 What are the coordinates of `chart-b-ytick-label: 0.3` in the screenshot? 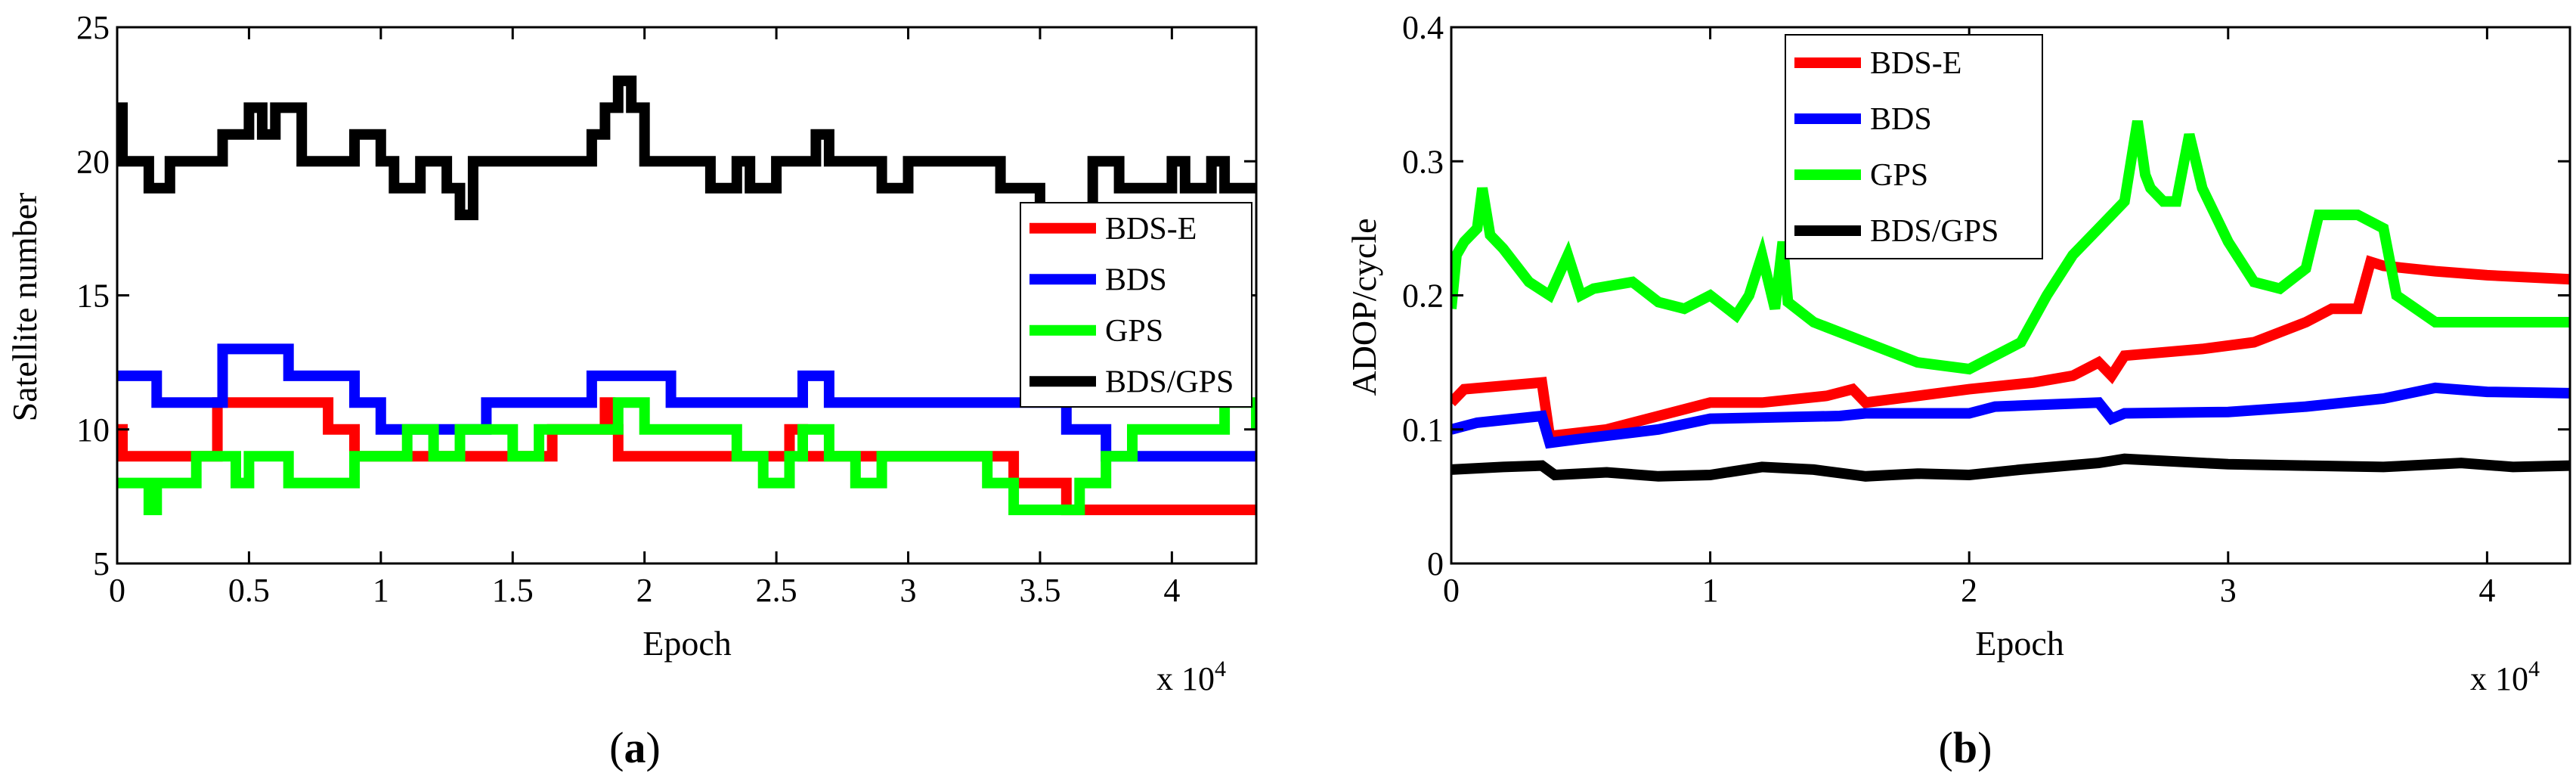 It's located at (1423, 161).